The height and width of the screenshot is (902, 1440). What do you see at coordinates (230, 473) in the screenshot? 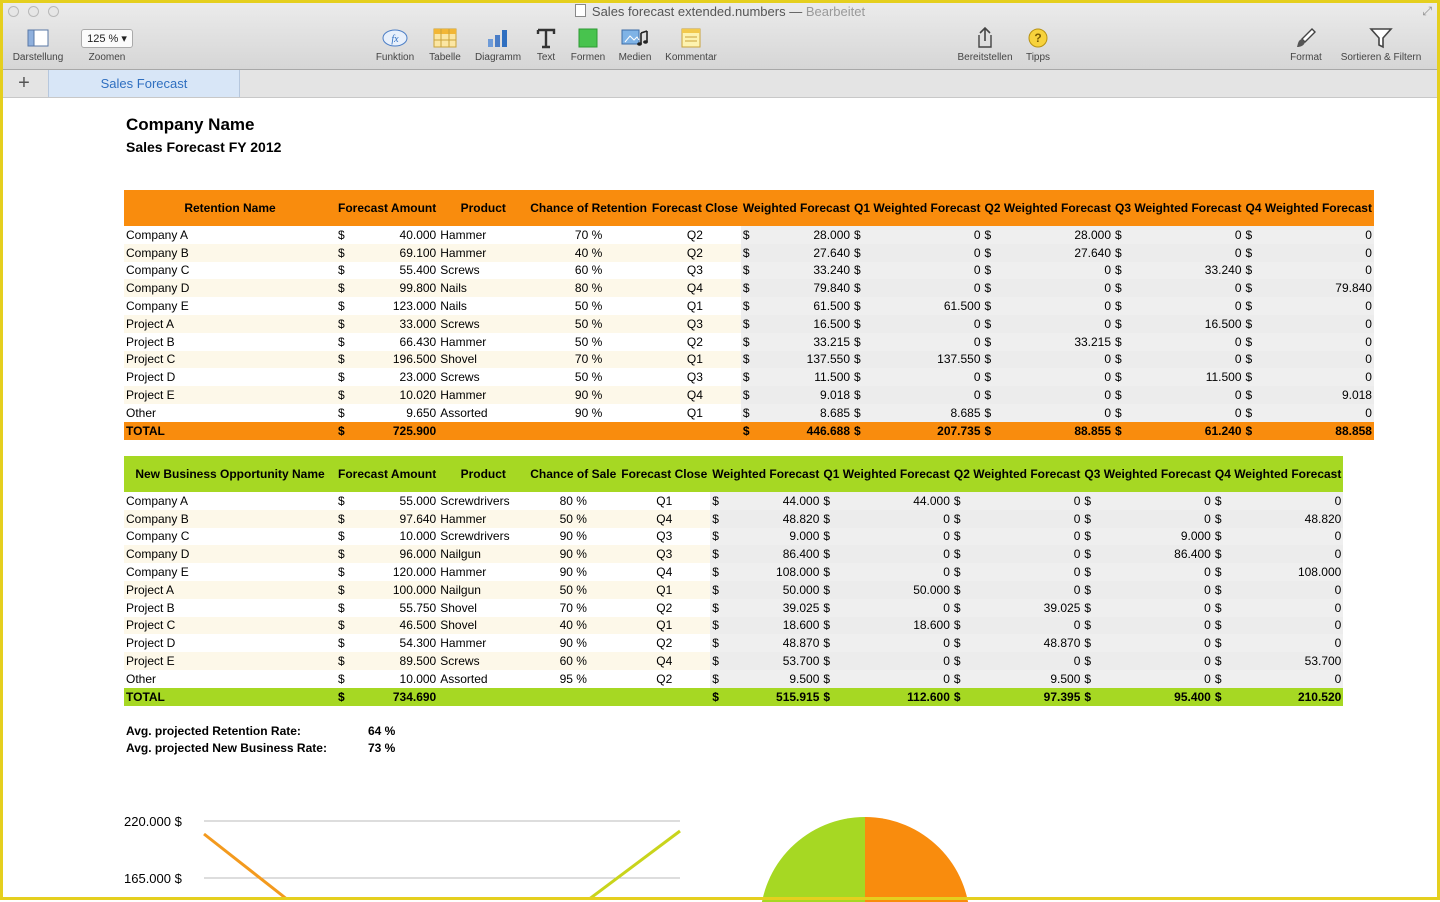
I see `column-header: New Business Opportunity Name` at bounding box center [230, 473].